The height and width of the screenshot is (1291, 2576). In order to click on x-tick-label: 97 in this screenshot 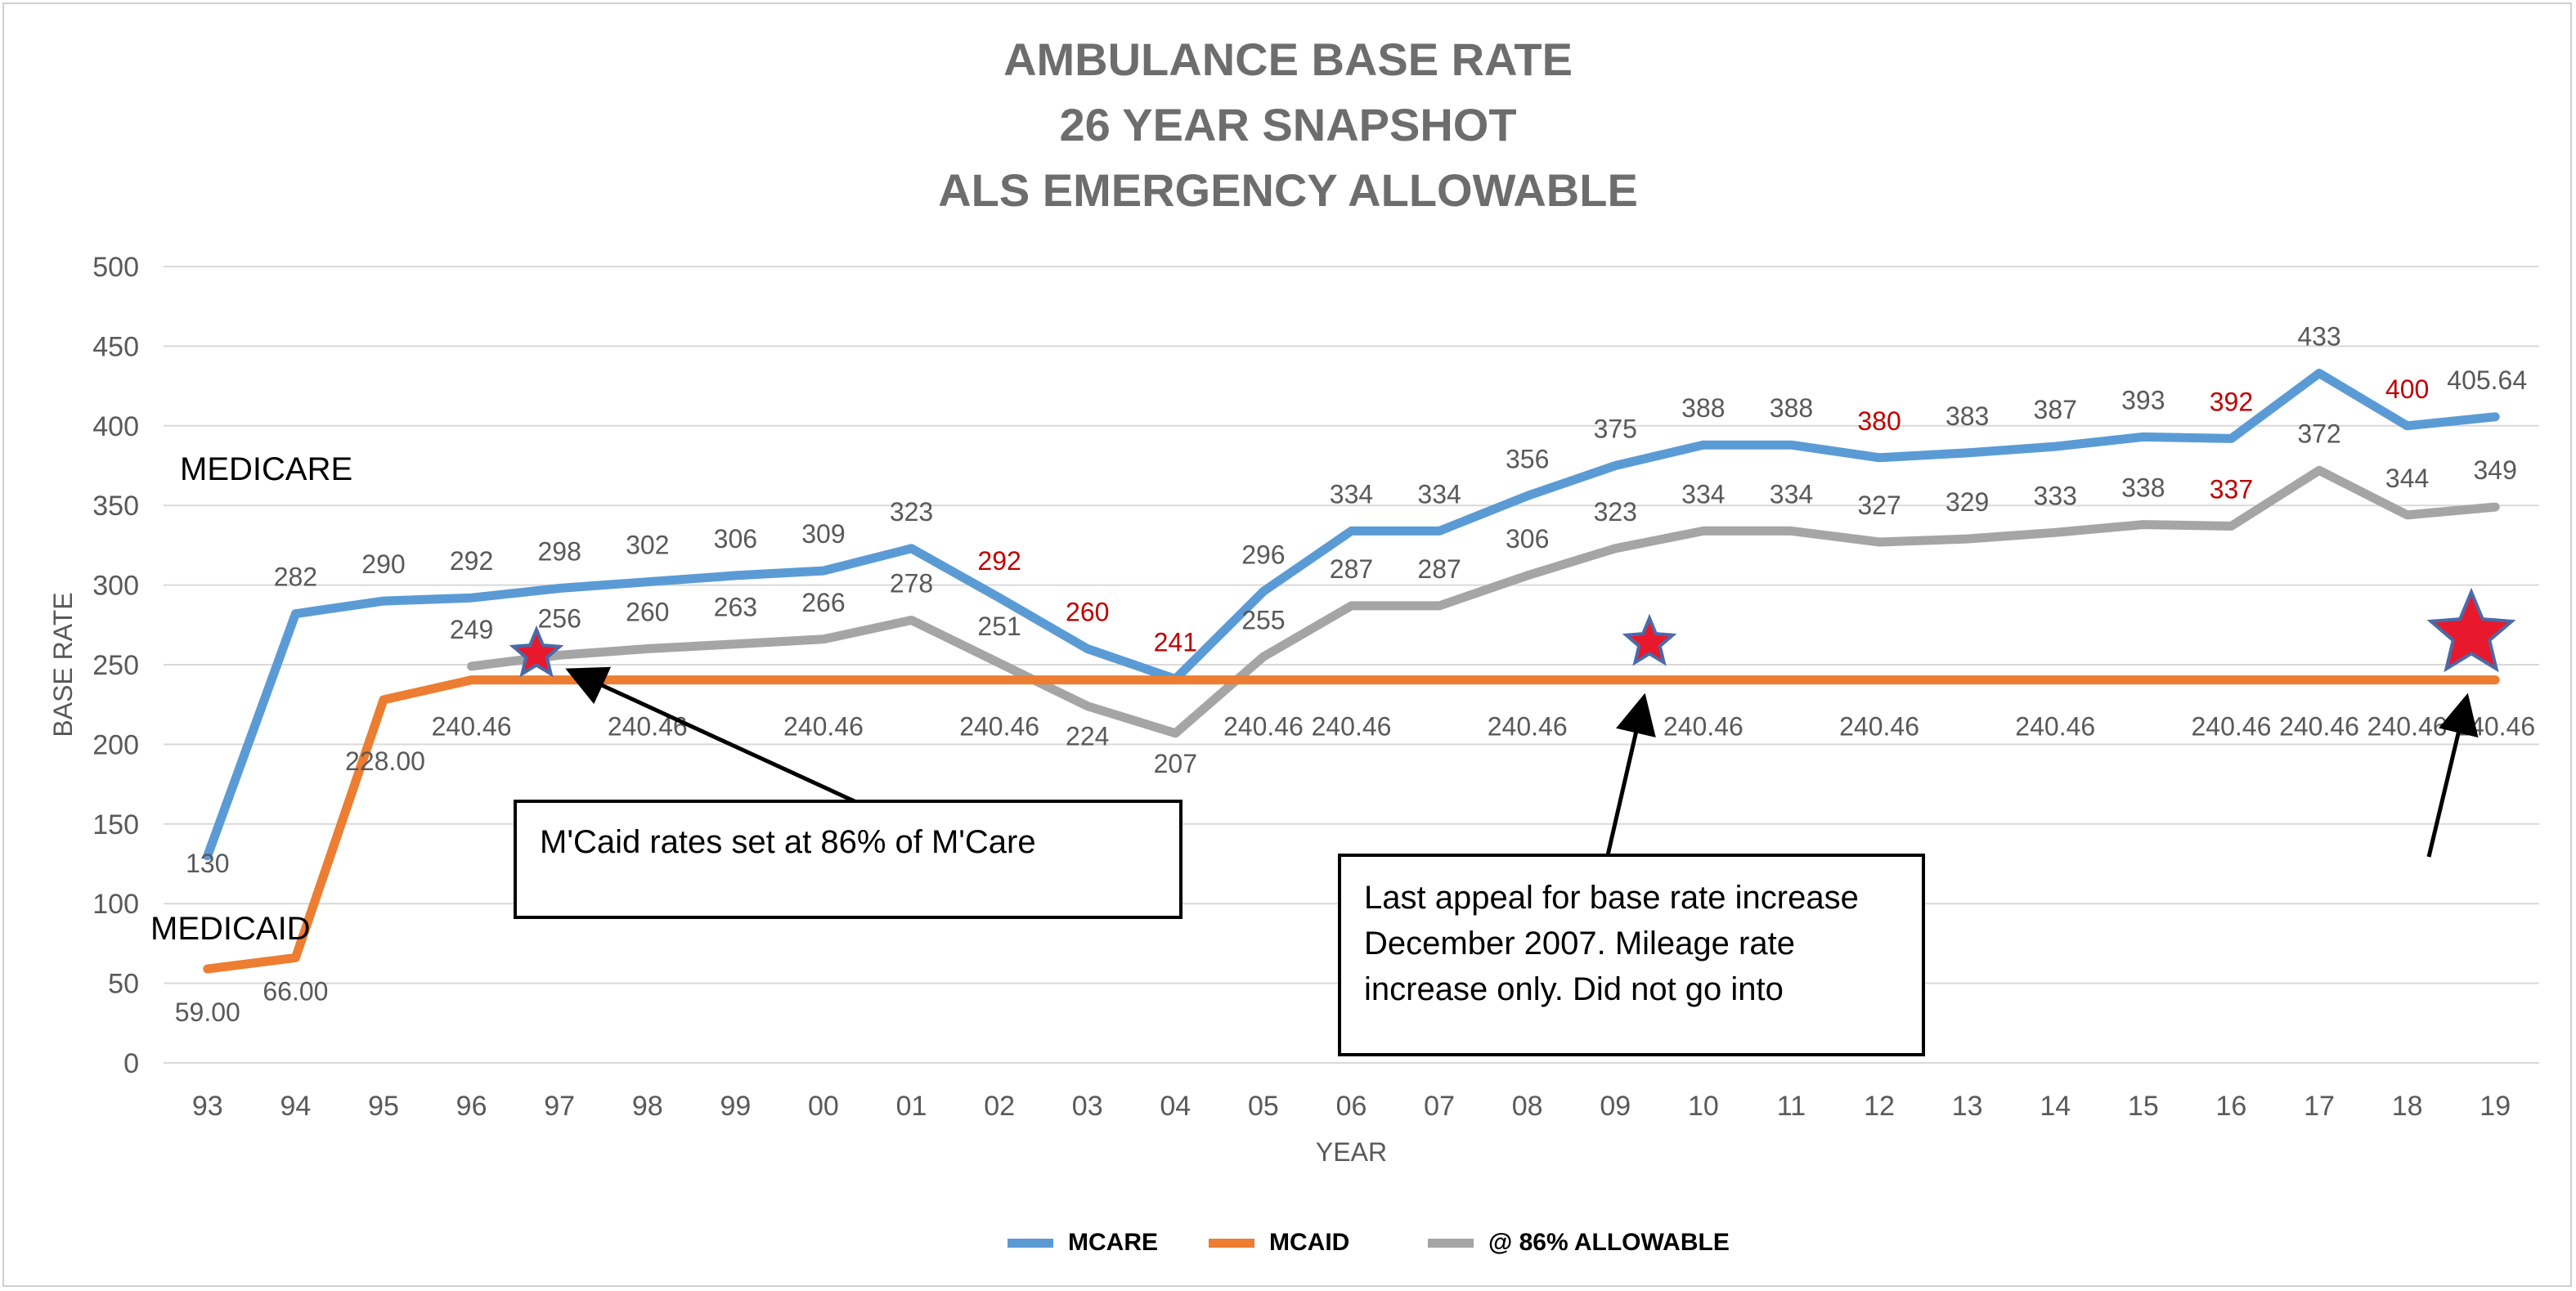, I will do `click(559, 1106)`.